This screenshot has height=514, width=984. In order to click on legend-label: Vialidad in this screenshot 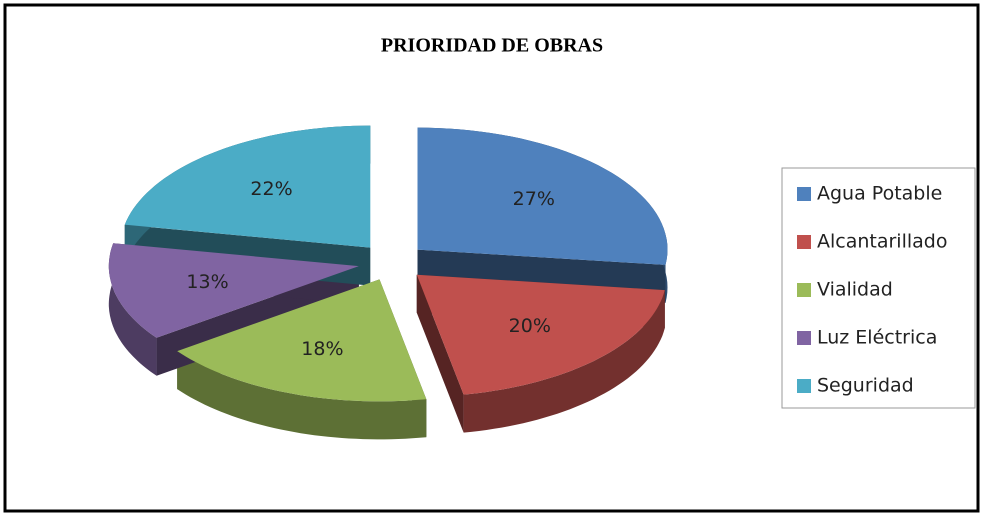, I will do `click(855, 290)`.